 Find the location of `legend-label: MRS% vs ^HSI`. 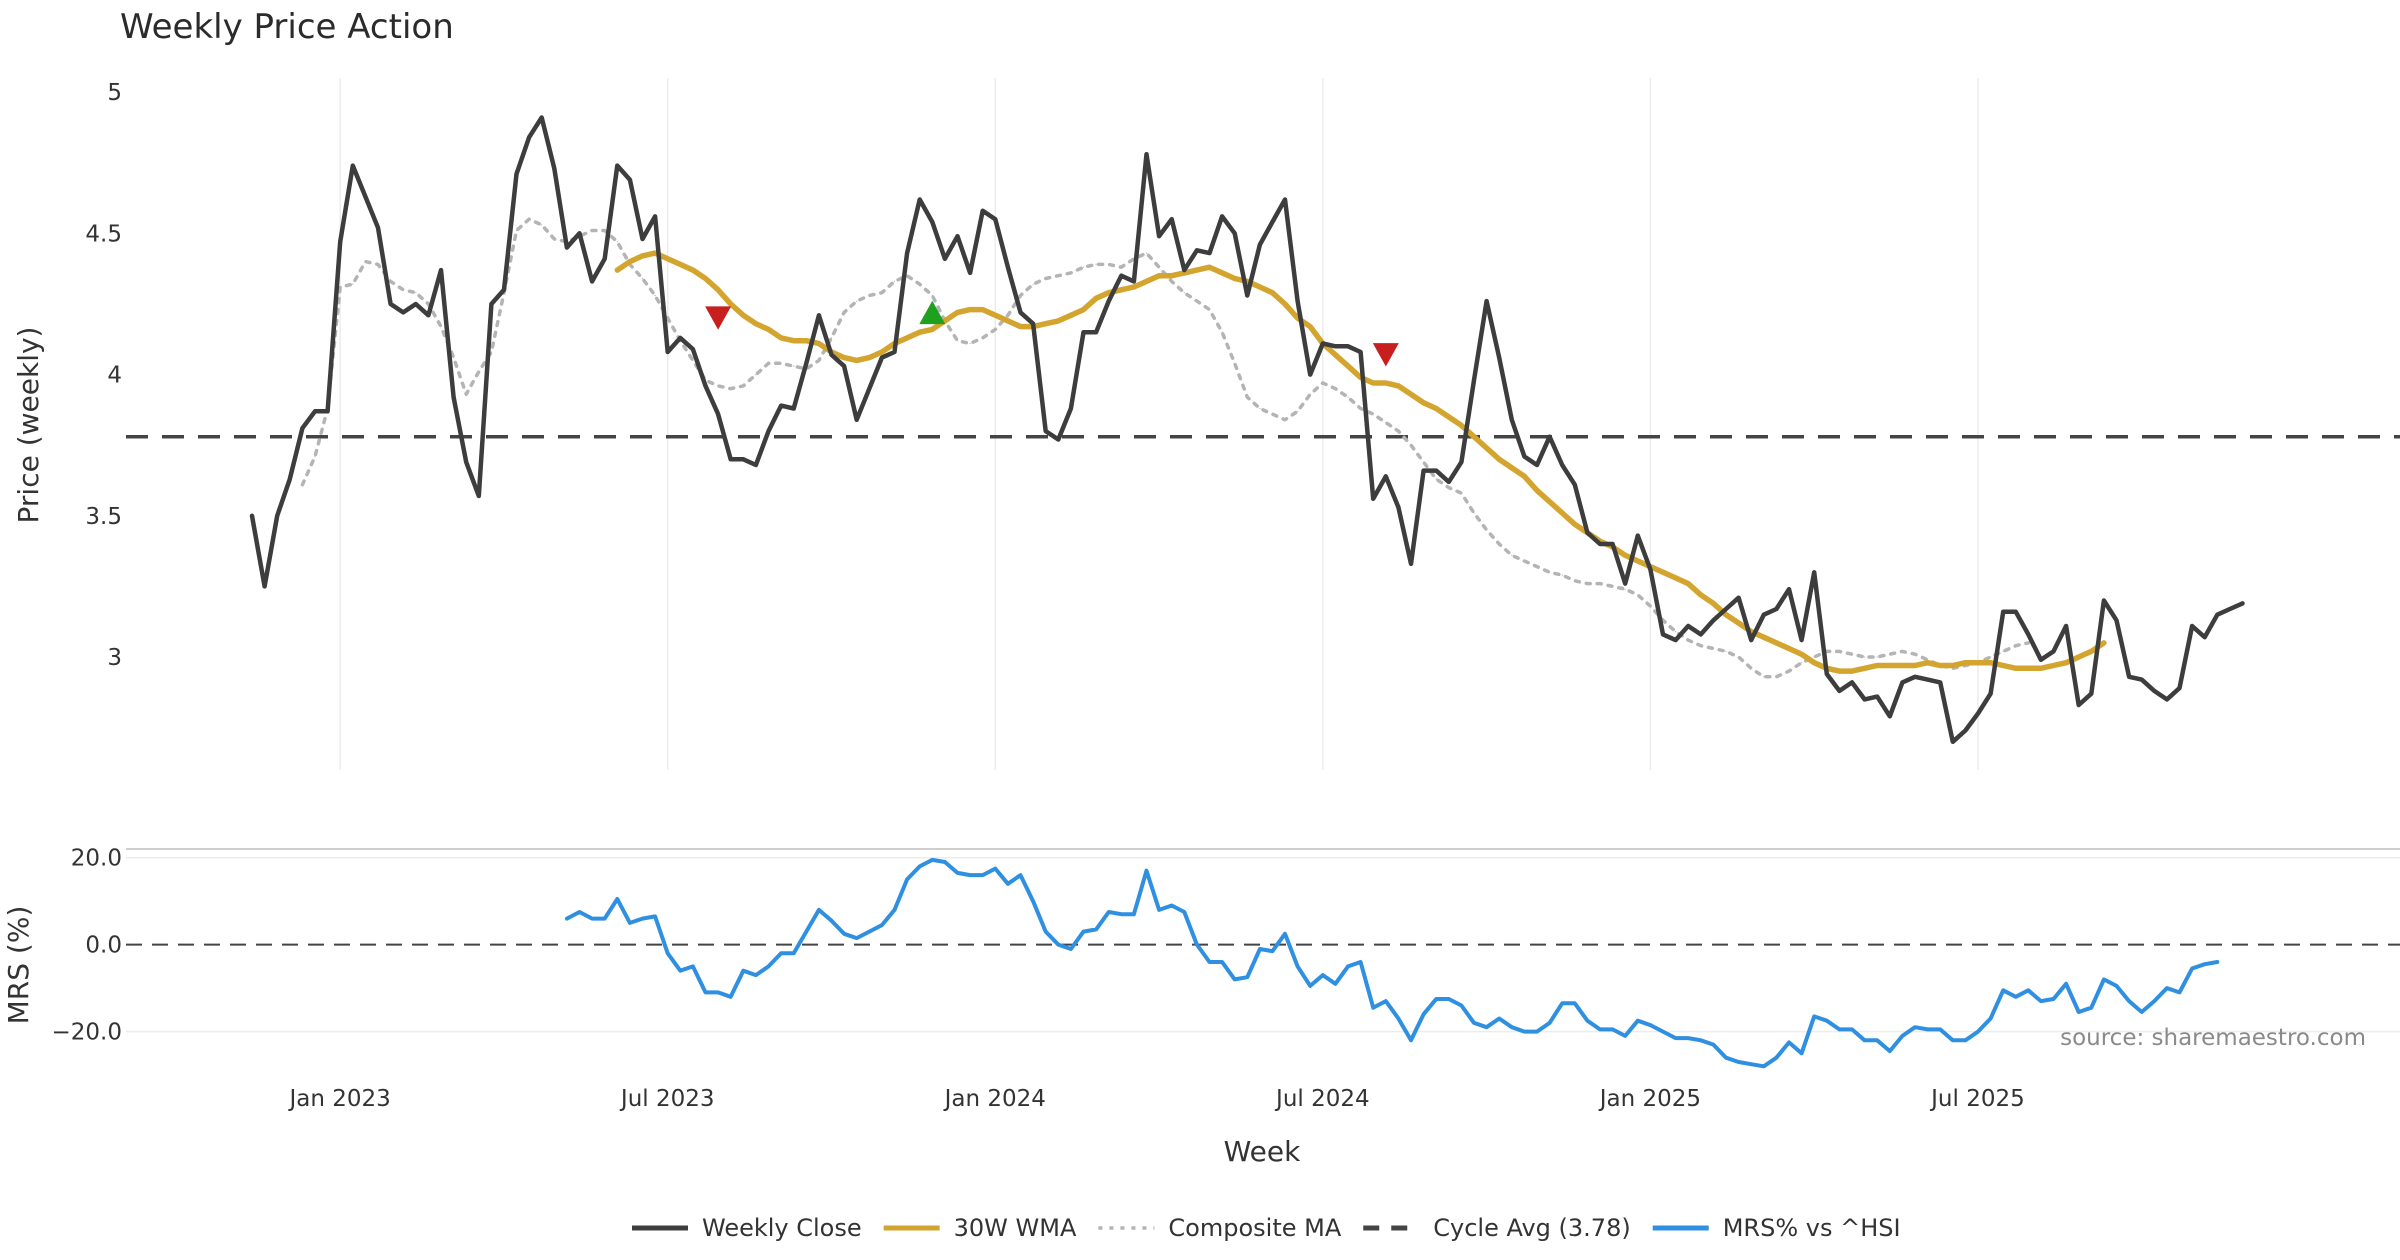

legend-label: MRS% vs ^HSI is located at coordinates (1812, 1228).